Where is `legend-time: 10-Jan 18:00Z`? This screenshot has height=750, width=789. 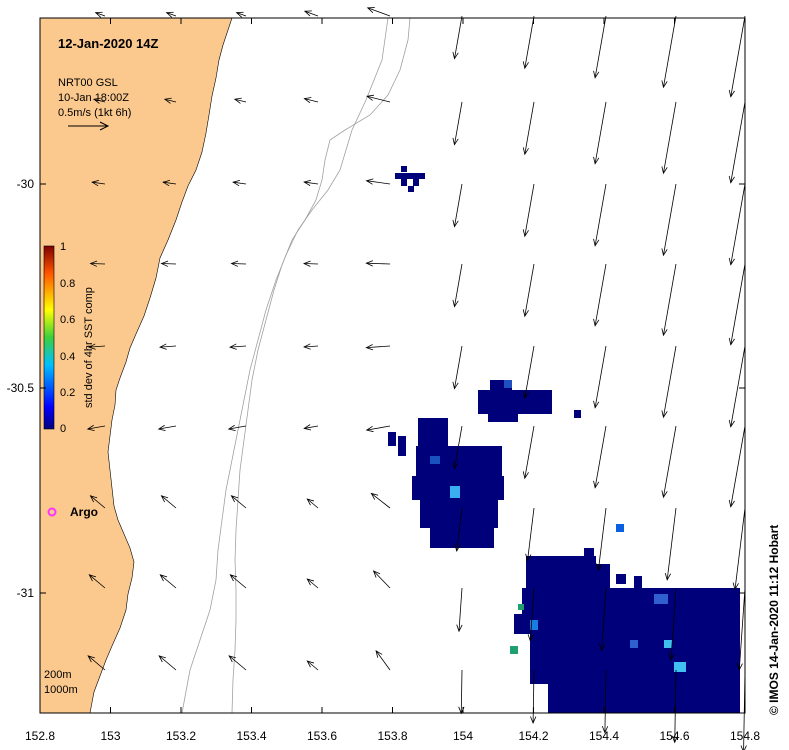
legend-time: 10-Jan 18:00Z is located at coordinates (93, 98).